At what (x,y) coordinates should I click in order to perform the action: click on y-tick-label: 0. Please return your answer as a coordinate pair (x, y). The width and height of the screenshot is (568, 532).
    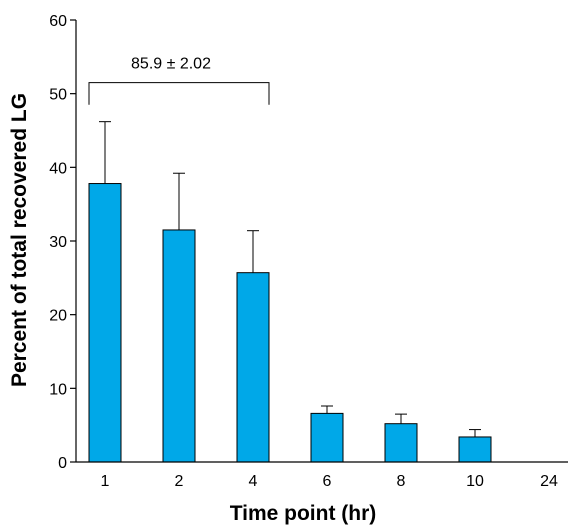
    Looking at the image, I should click on (62, 463).